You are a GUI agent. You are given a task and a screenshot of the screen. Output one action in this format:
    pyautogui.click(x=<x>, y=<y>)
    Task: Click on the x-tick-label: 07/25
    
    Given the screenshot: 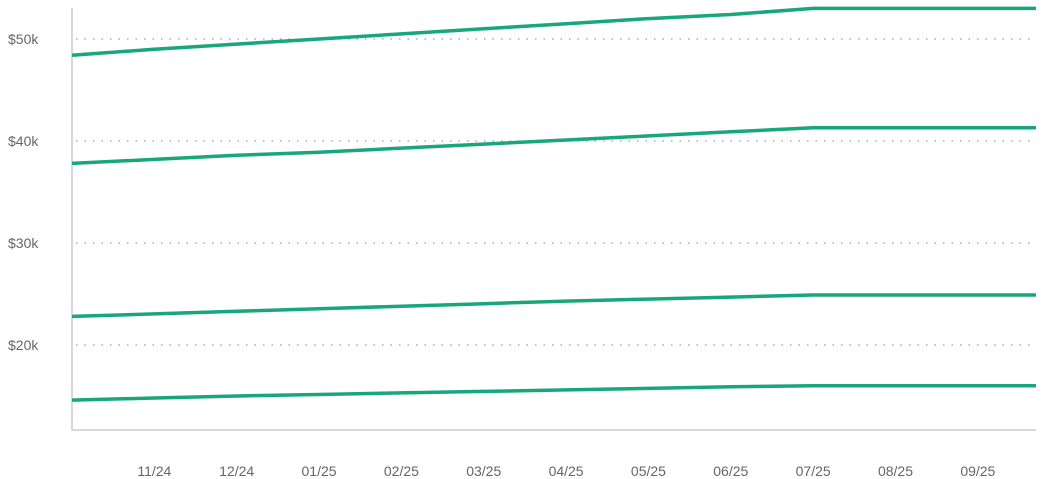 What is the action you would take?
    pyautogui.click(x=813, y=471)
    